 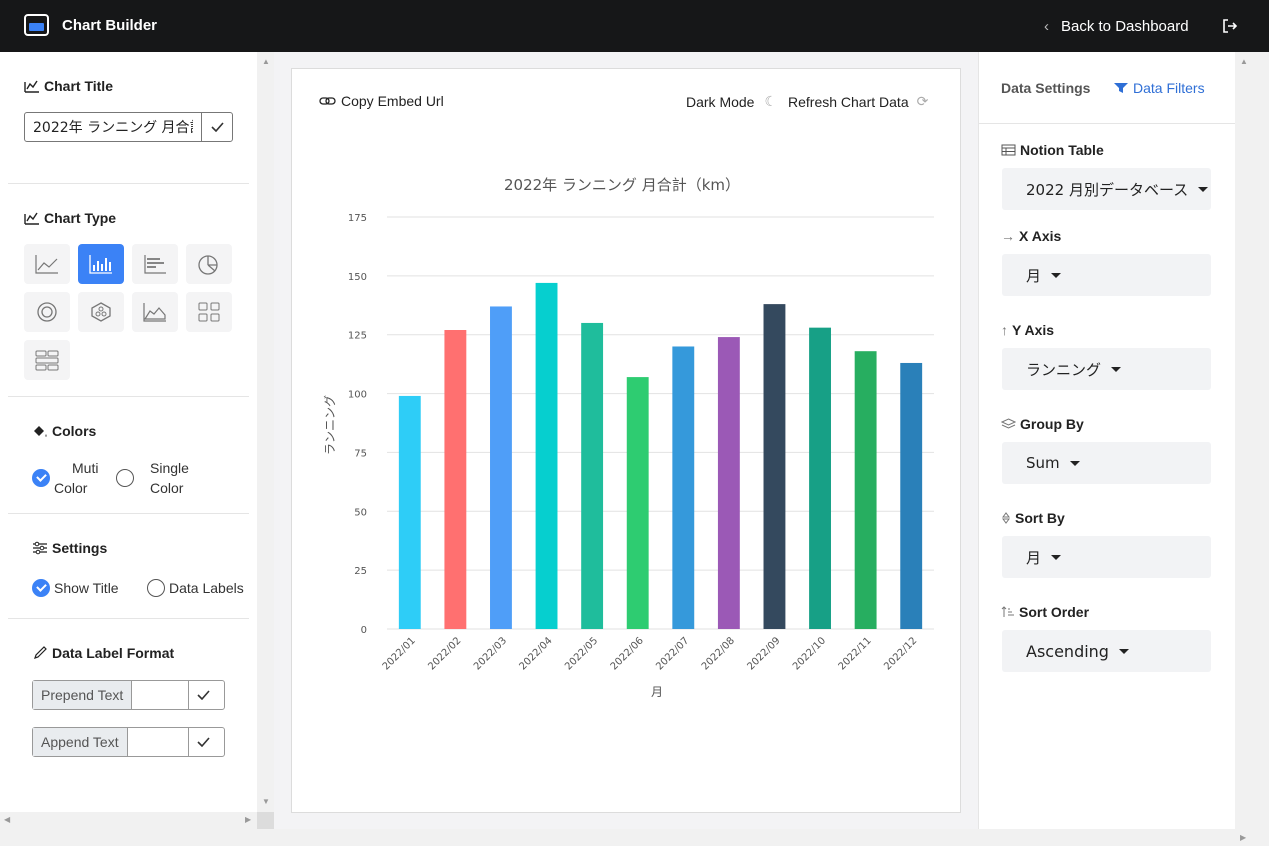 I want to click on show-title-label: Show Title, so click(x=86, y=588).